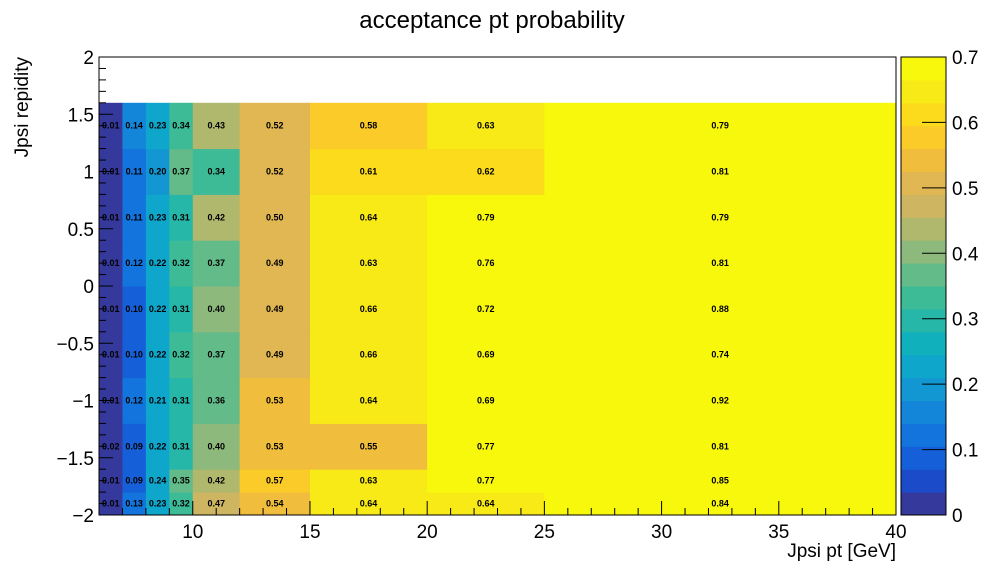  What do you see at coordinates (81, 230) in the screenshot?
I see `y-tick-label: 0.5` at bounding box center [81, 230].